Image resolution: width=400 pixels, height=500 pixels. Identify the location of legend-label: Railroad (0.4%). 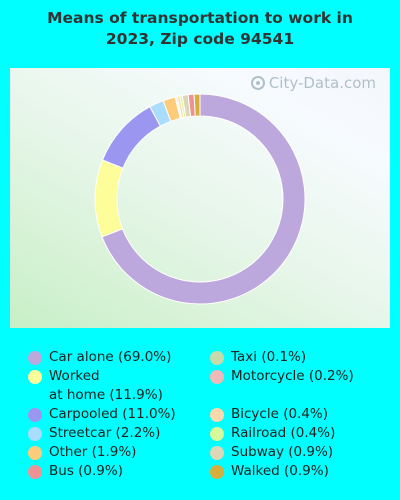
(283, 433).